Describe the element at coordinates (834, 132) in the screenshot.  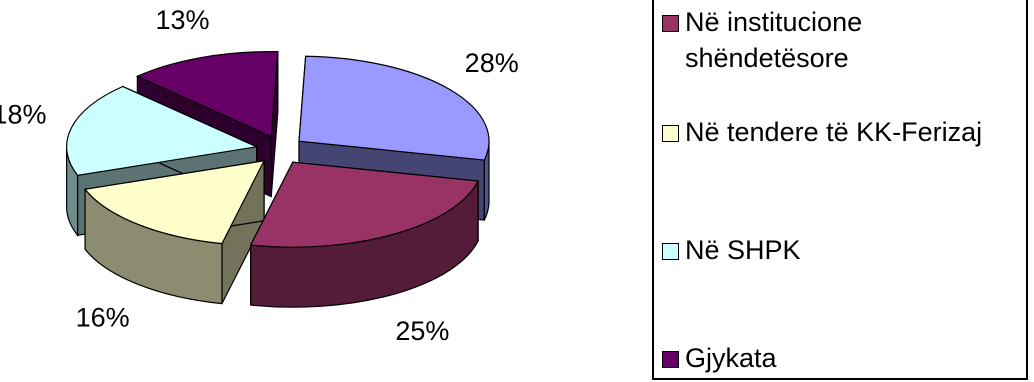
I see `legend-label: Në tendere të KK-Ferizaj` at that location.